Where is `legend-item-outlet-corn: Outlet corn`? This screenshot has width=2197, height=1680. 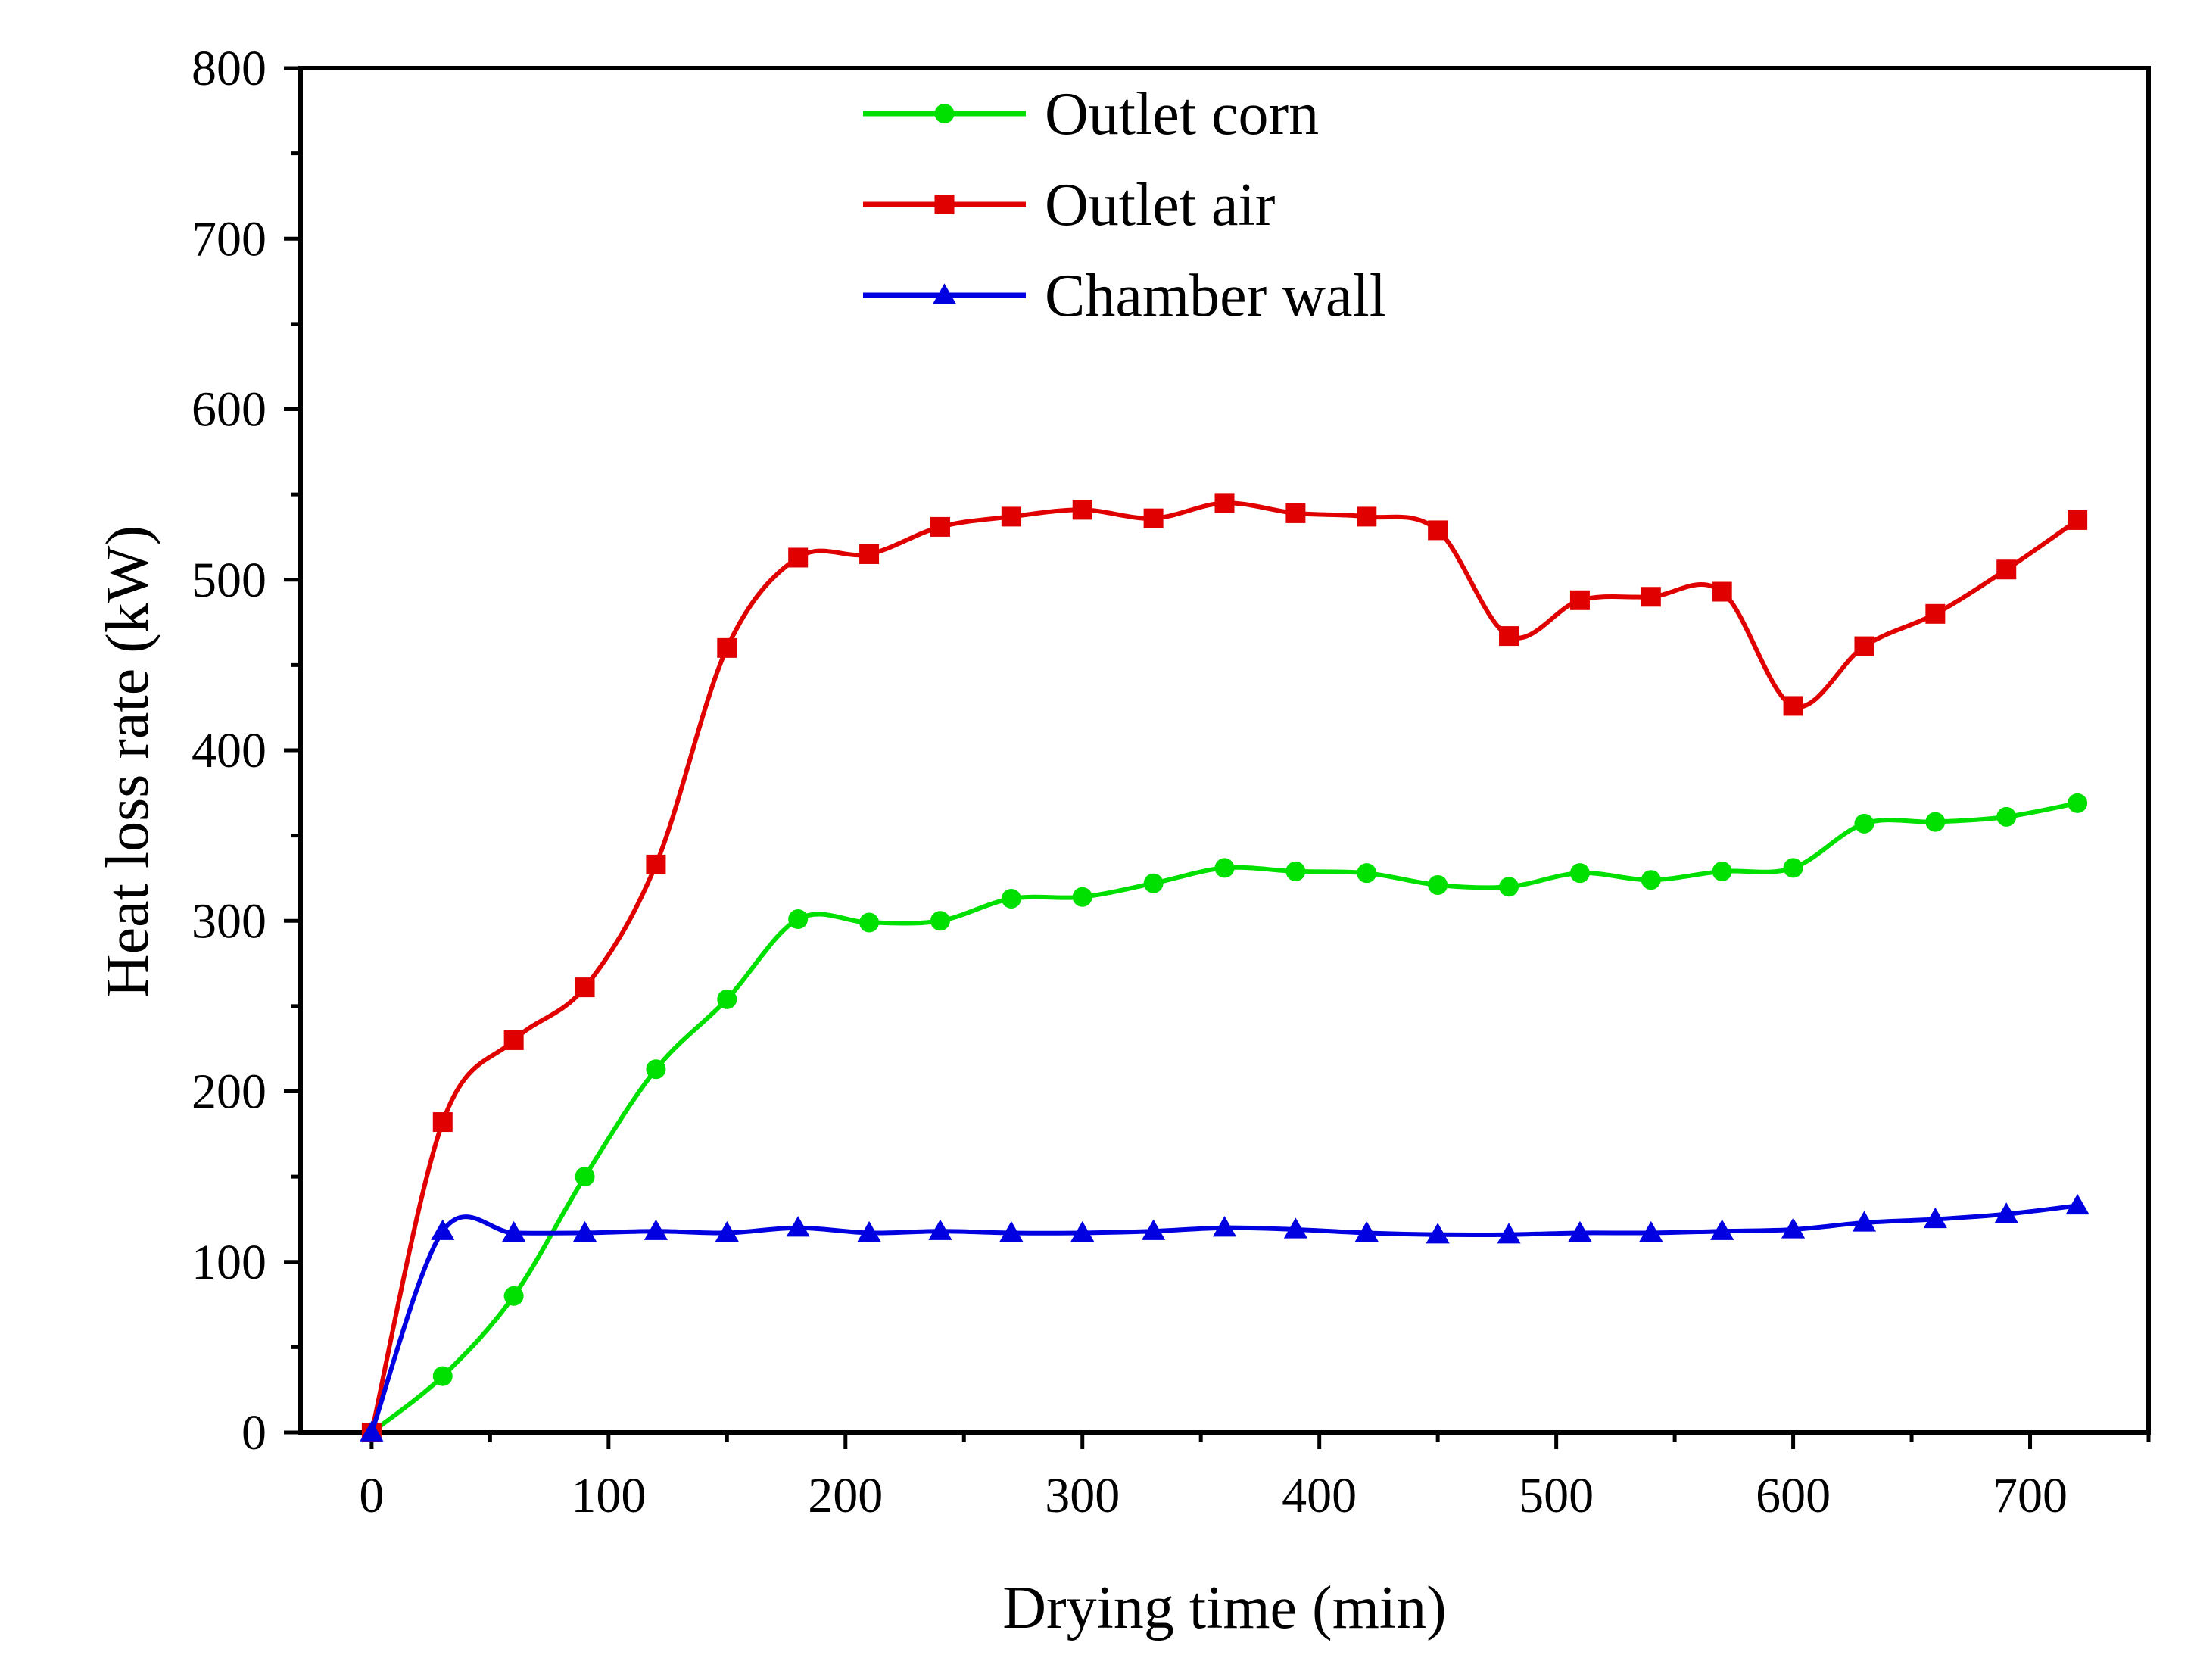
legend-item-outlet-corn: Outlet corn is located at coordinates (1091, 114).